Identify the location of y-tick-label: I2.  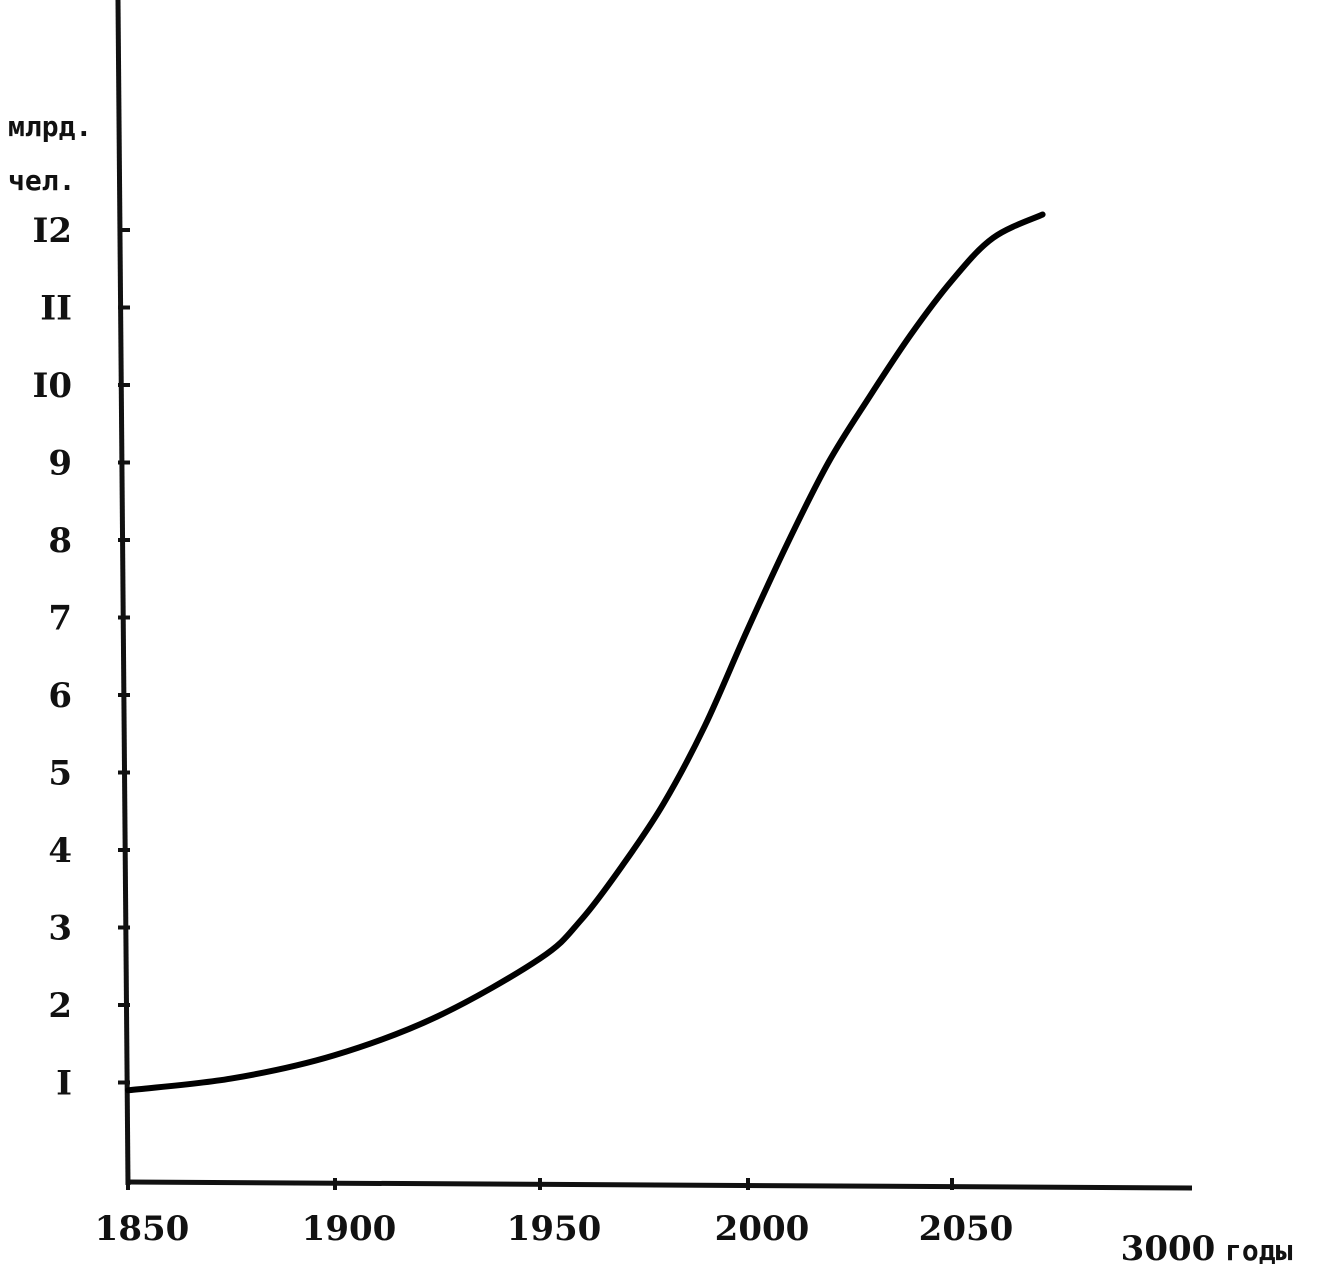
(52, 231).